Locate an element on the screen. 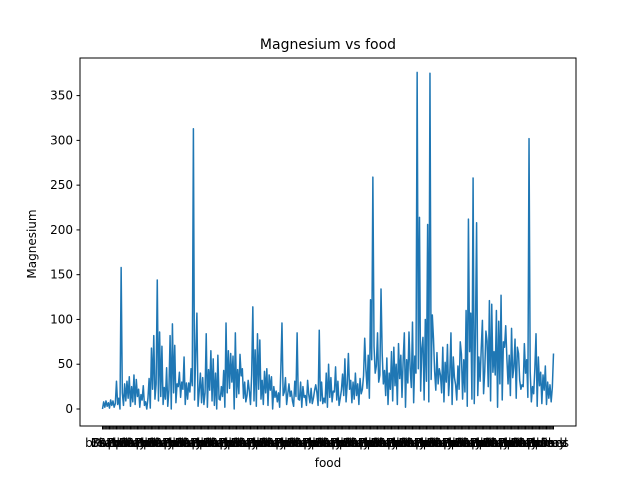 This screenshot has height=480, width=640. y-tick-label: 250 is located at coordinates (61, 185).